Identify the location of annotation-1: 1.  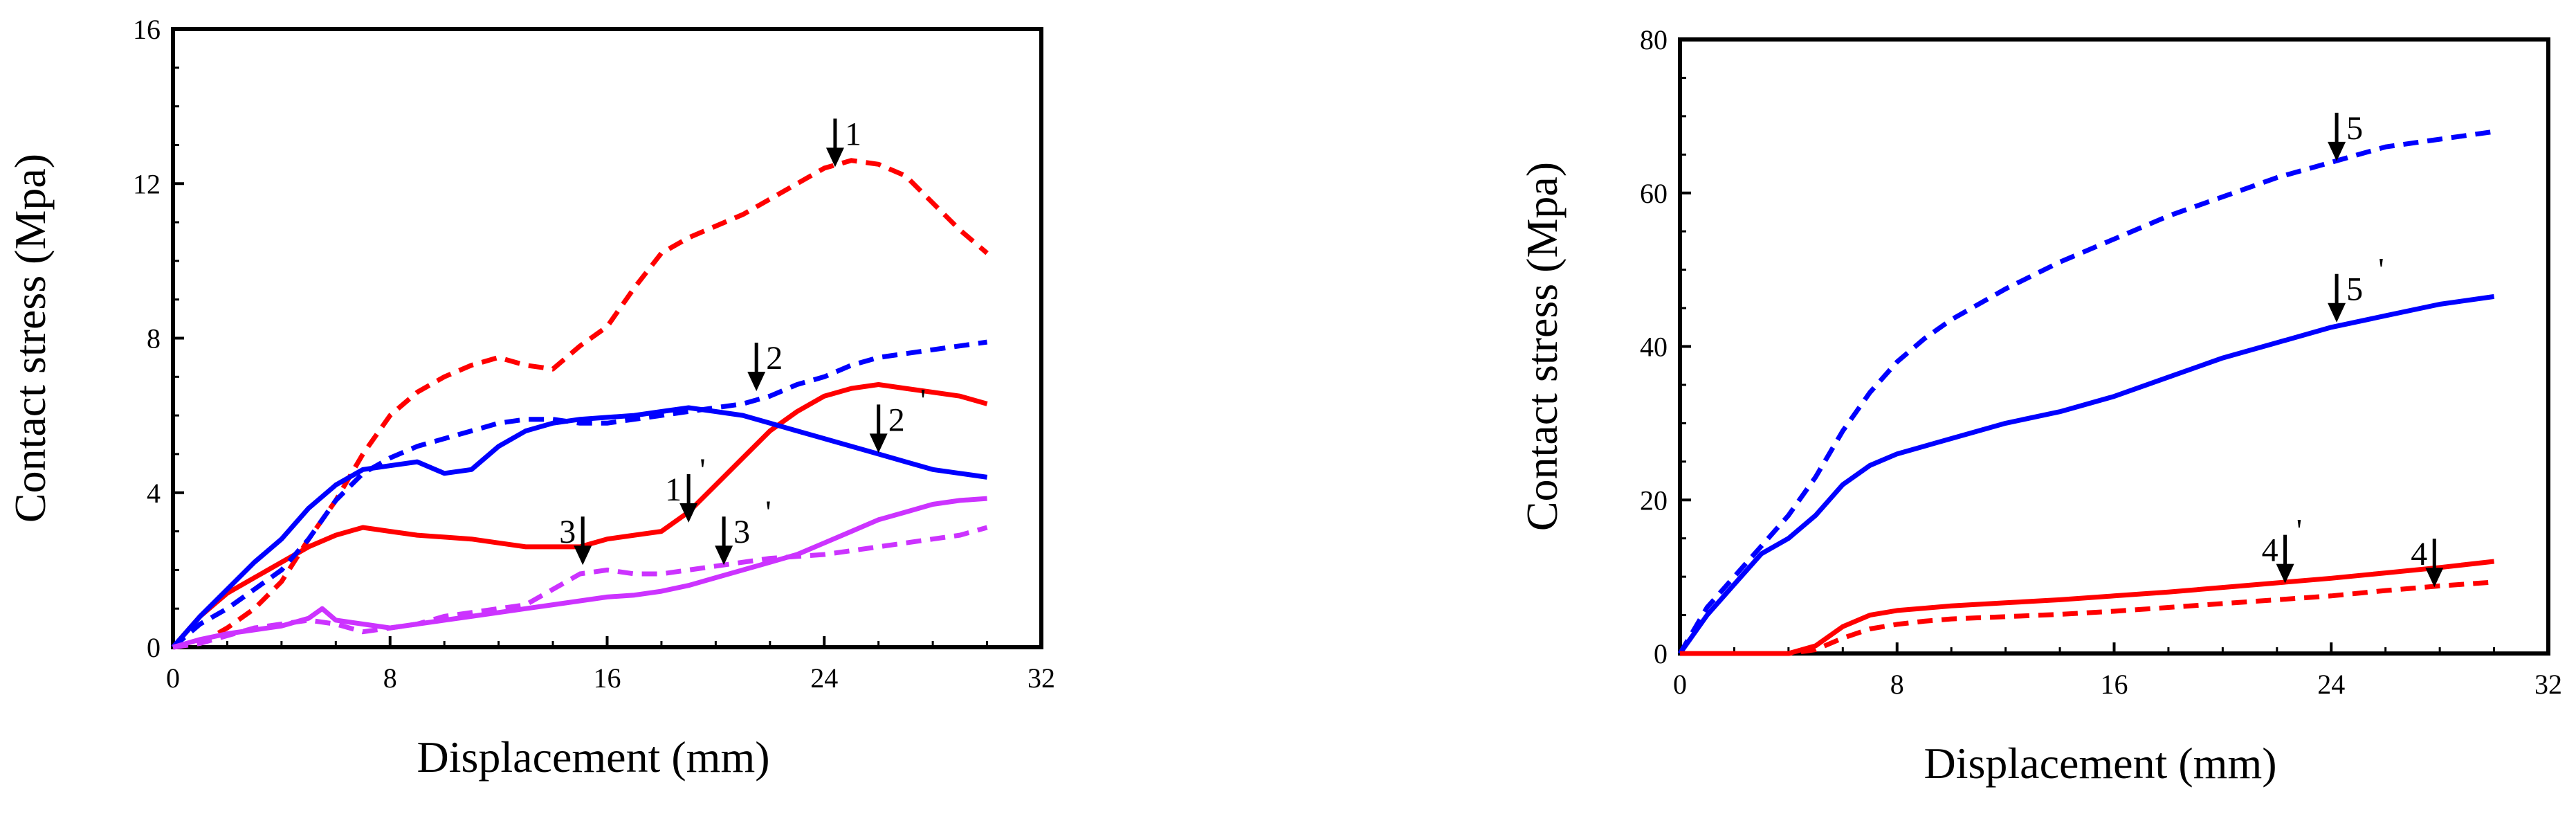
(843, 142).